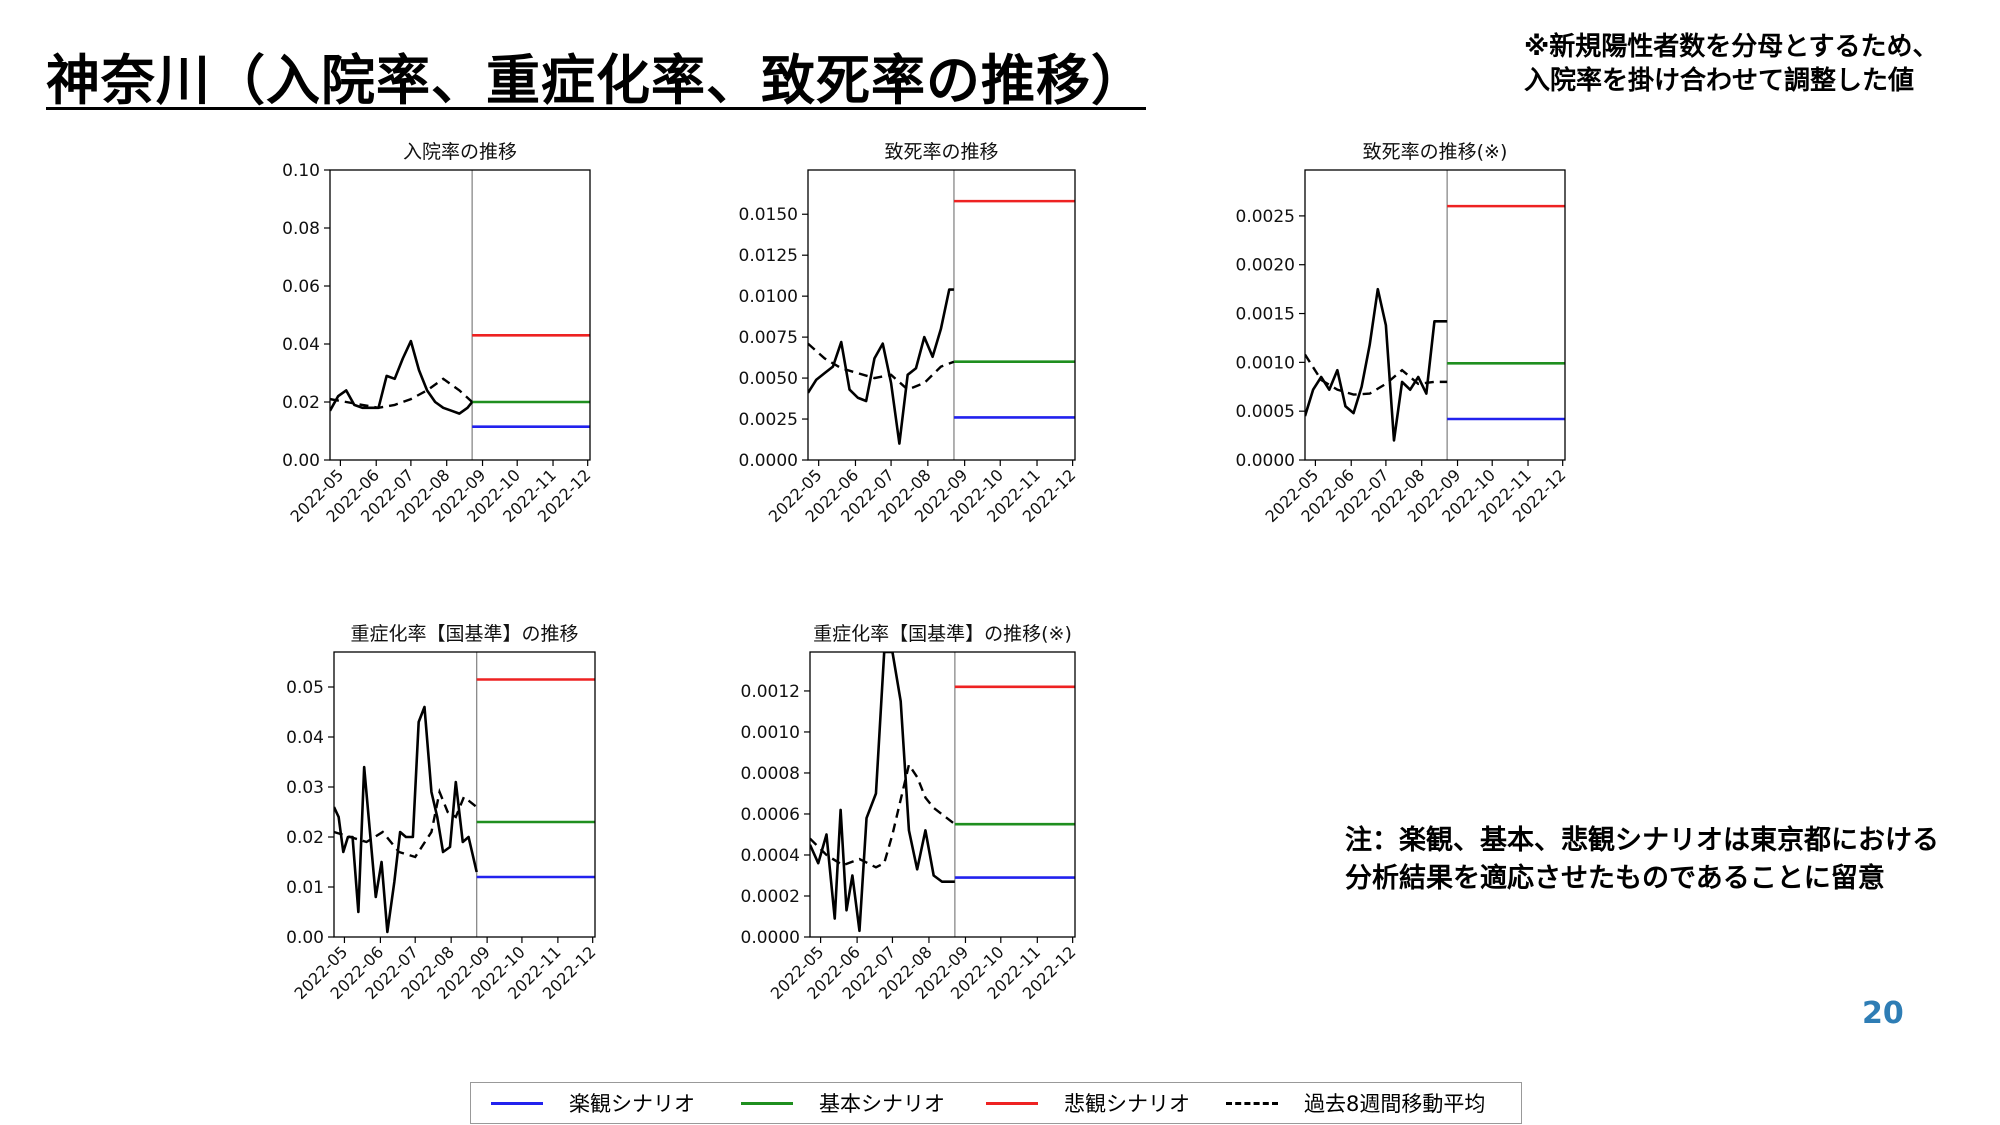  What do you see at coordinates (517, 1103) in the screenshot?
I see `legend-swatch-optimistic` at bounding box center [517, 1103].